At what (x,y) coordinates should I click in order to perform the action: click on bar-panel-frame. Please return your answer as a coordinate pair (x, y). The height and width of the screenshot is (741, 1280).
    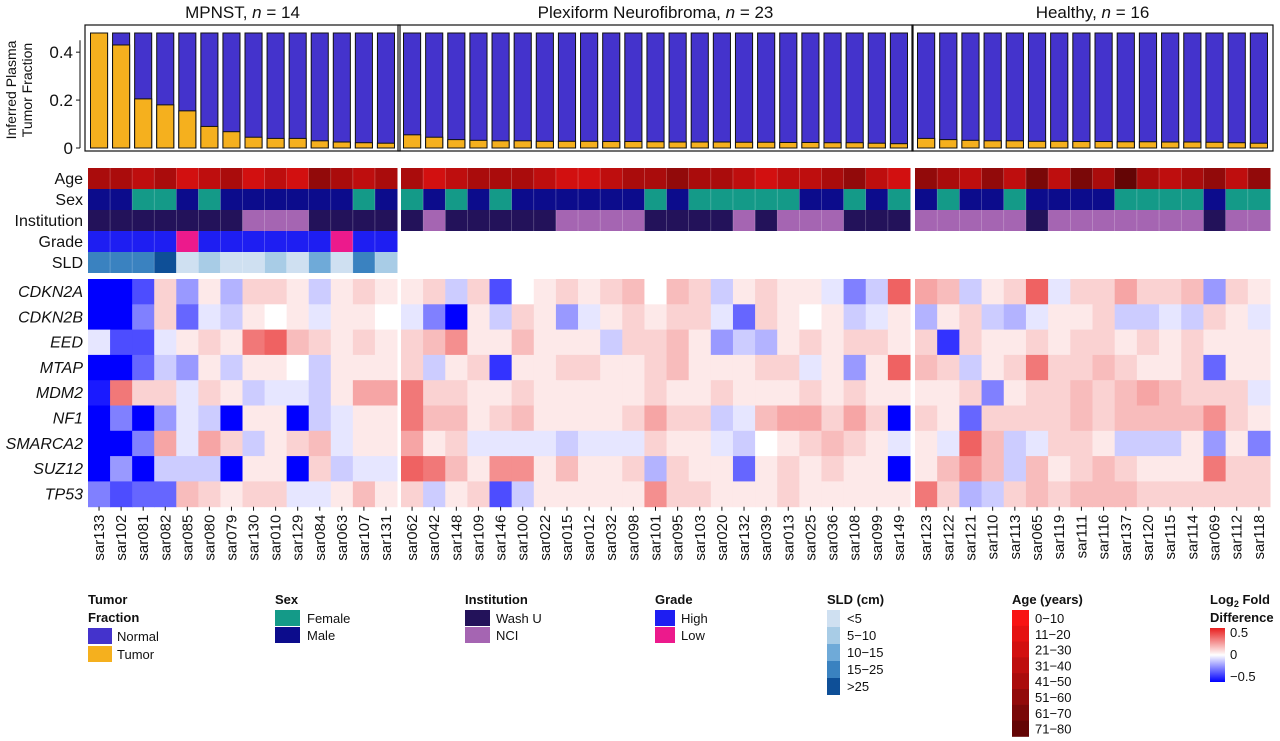
    Looking at the image, I should click on (242, 88).